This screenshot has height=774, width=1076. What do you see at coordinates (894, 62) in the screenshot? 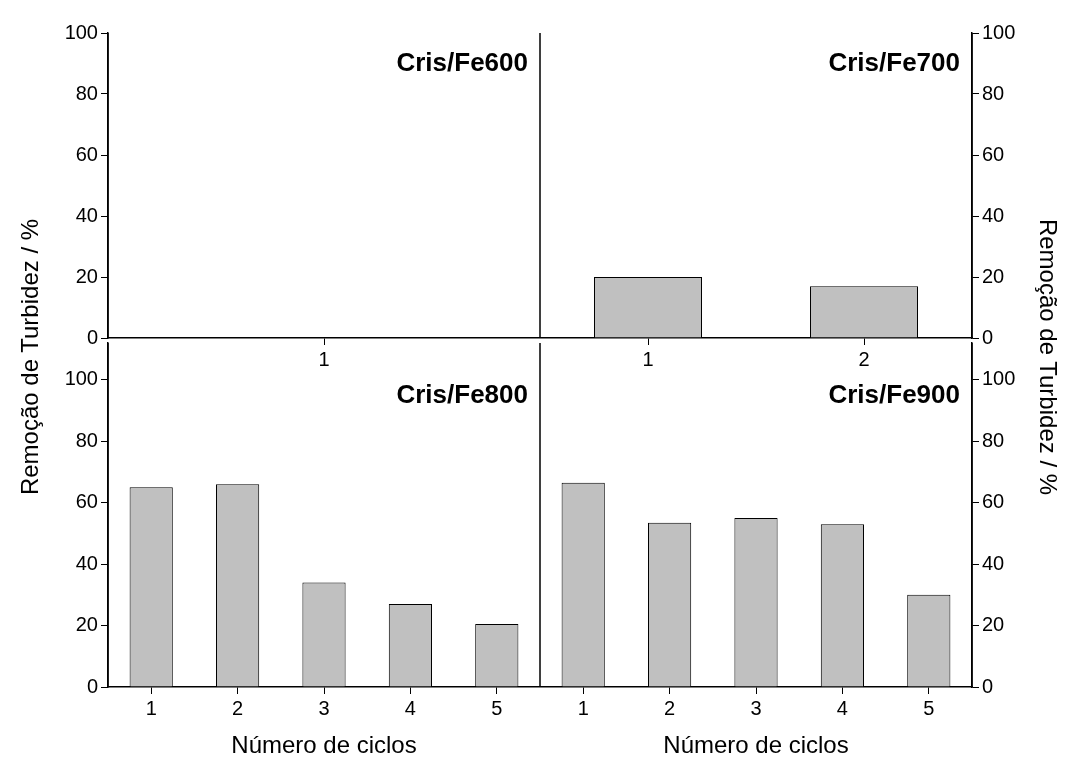
I see `text: Cris/Fe700` at bounding box center [894, 62].